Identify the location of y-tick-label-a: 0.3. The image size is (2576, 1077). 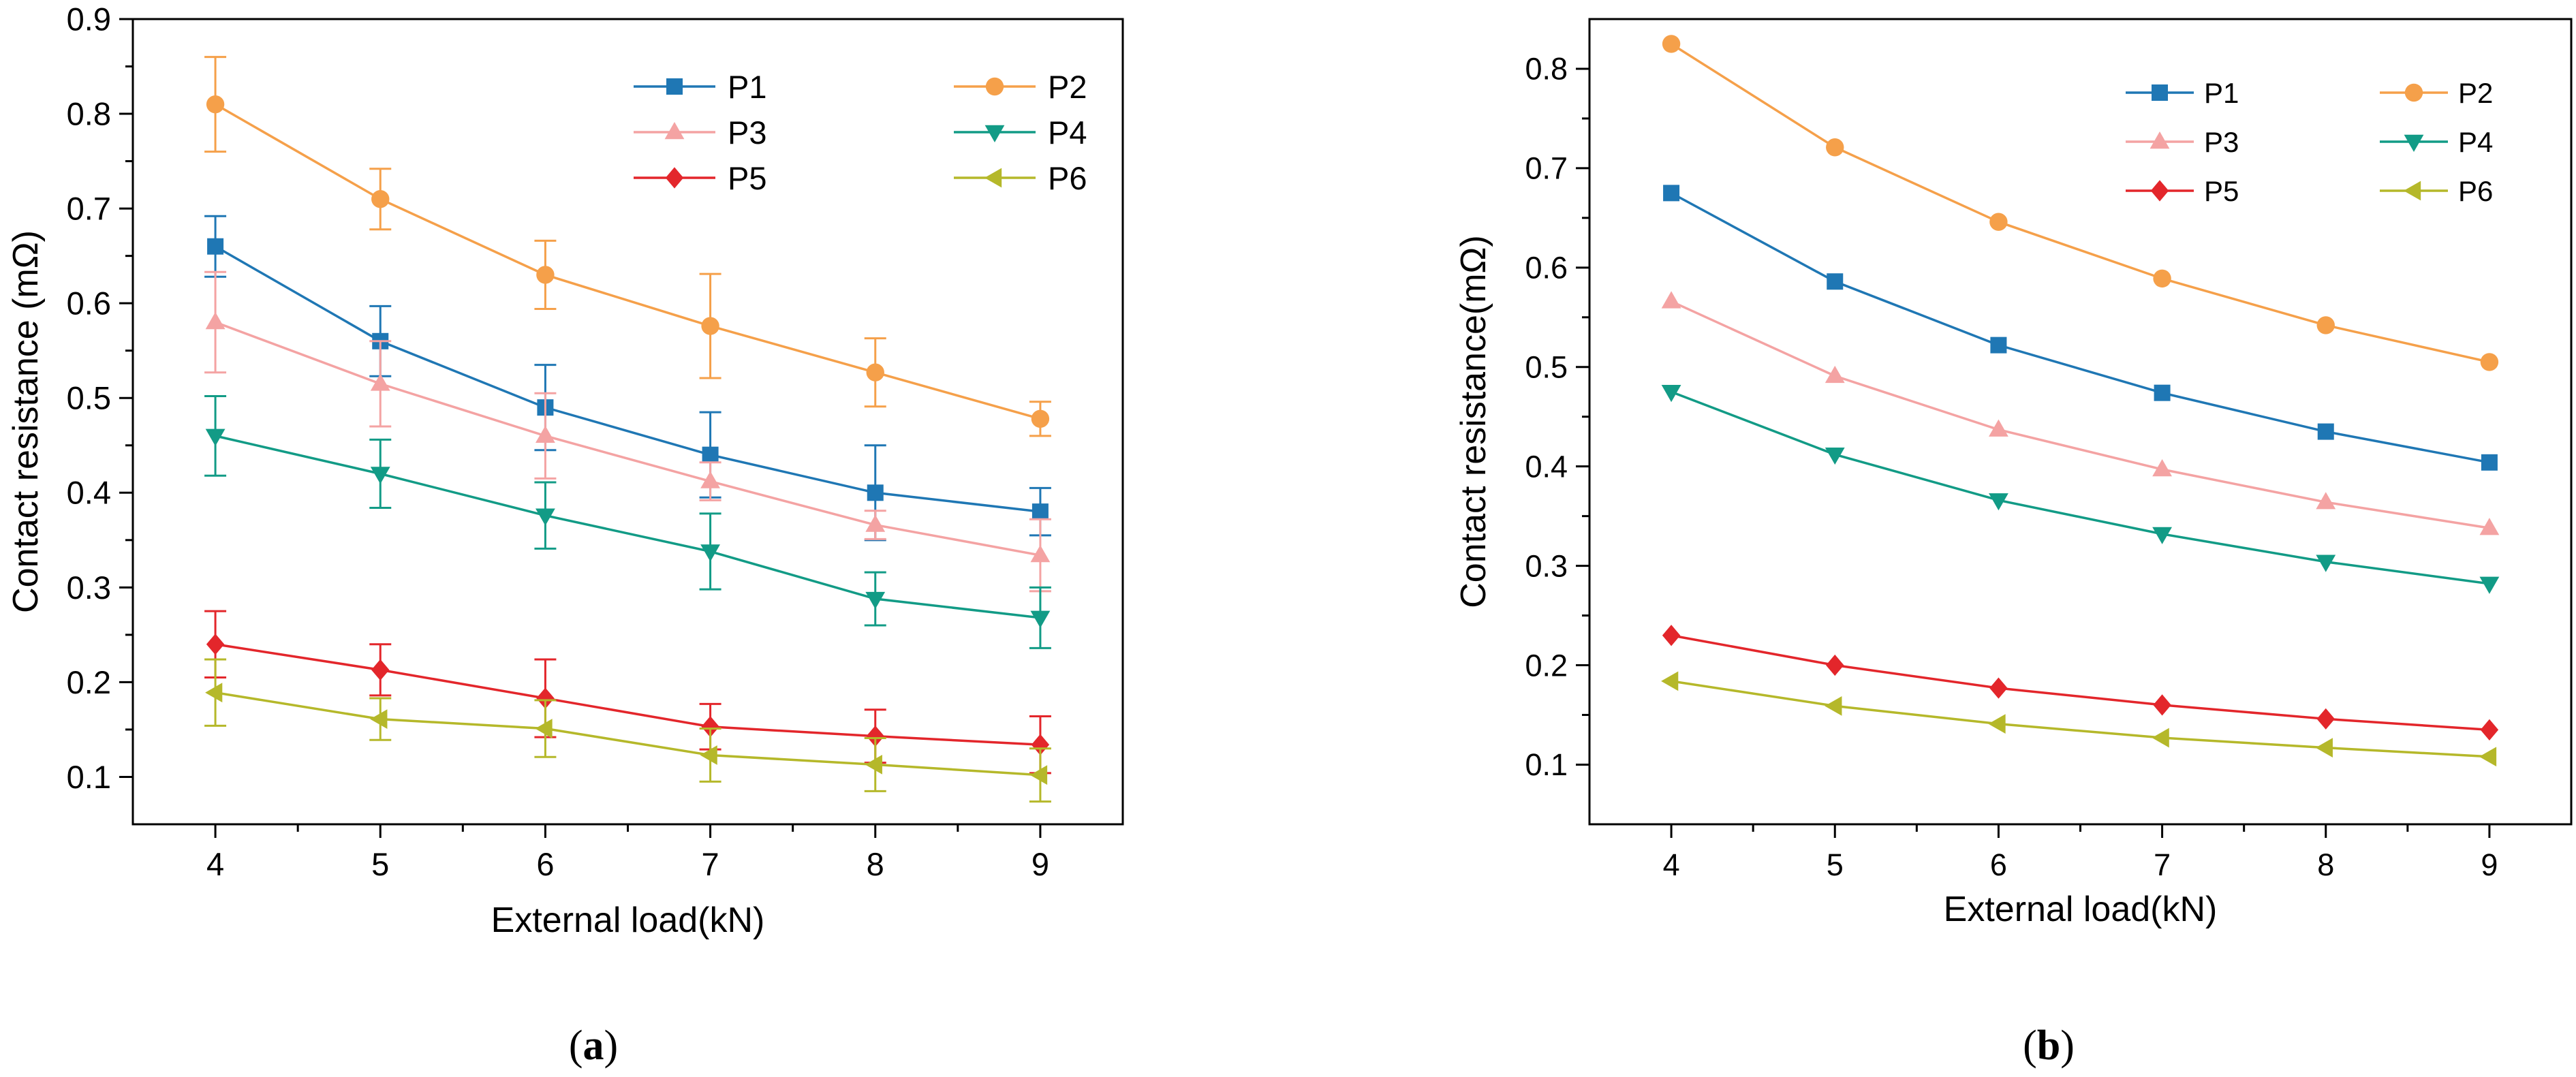
(89, 588).